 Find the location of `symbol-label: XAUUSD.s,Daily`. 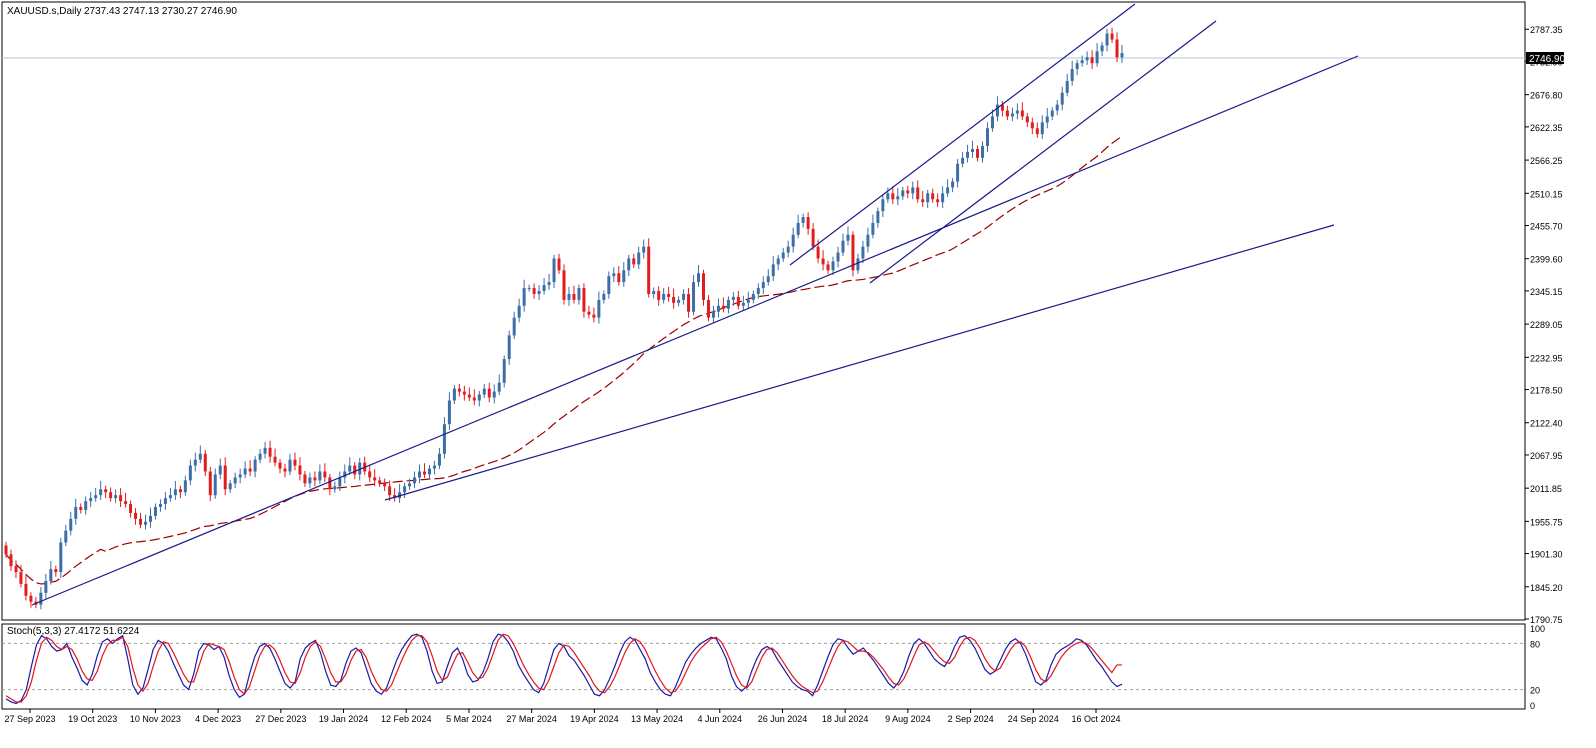

symbol-label: XAUUSD.s,Daily is located at coordinates (44, 11).